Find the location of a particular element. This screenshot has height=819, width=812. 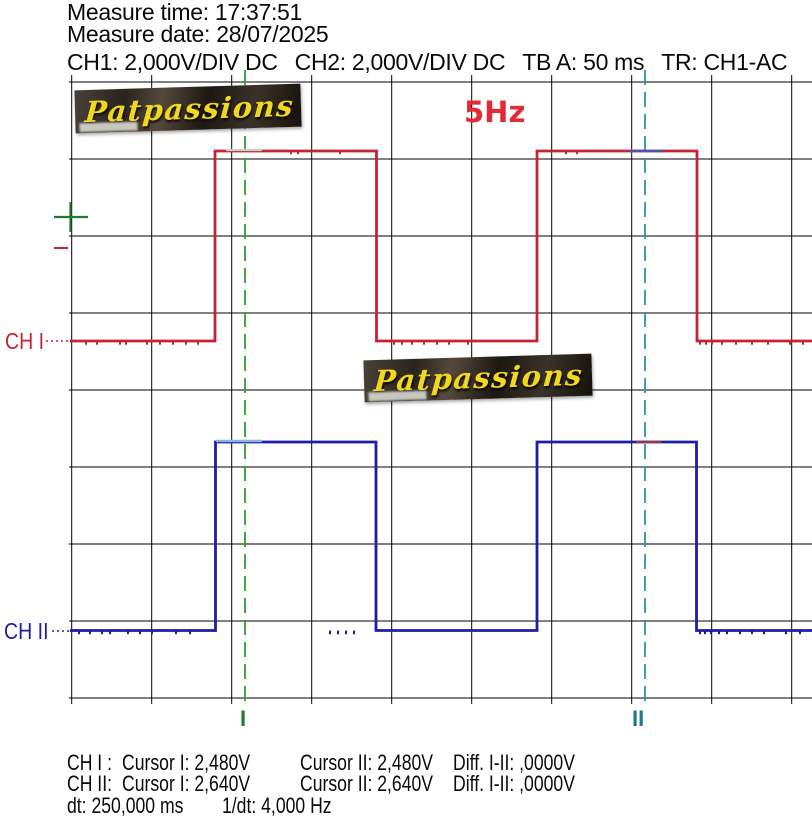

timebase-setting: TB A: 50 ms is located at coordinates (583, 62).